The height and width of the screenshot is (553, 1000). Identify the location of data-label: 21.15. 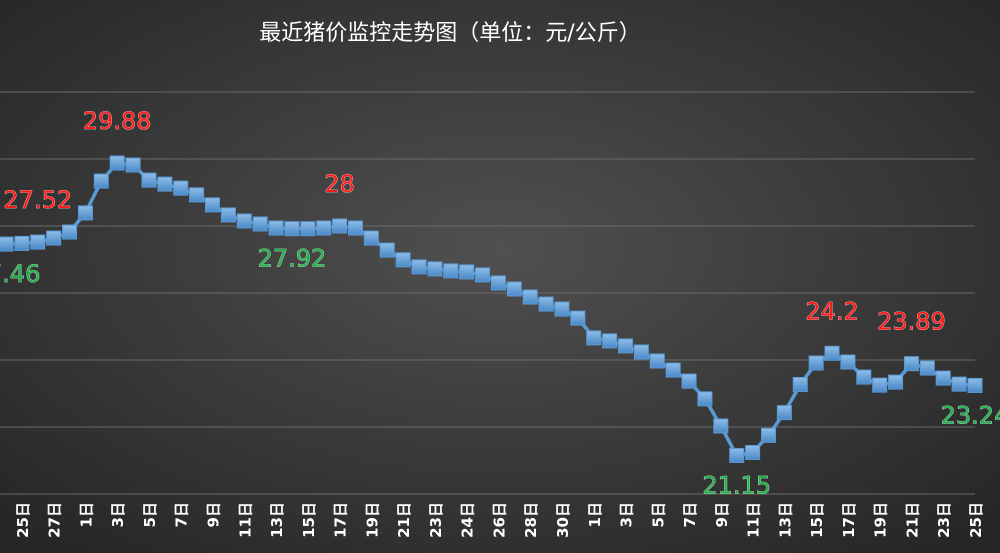
(736, 485).